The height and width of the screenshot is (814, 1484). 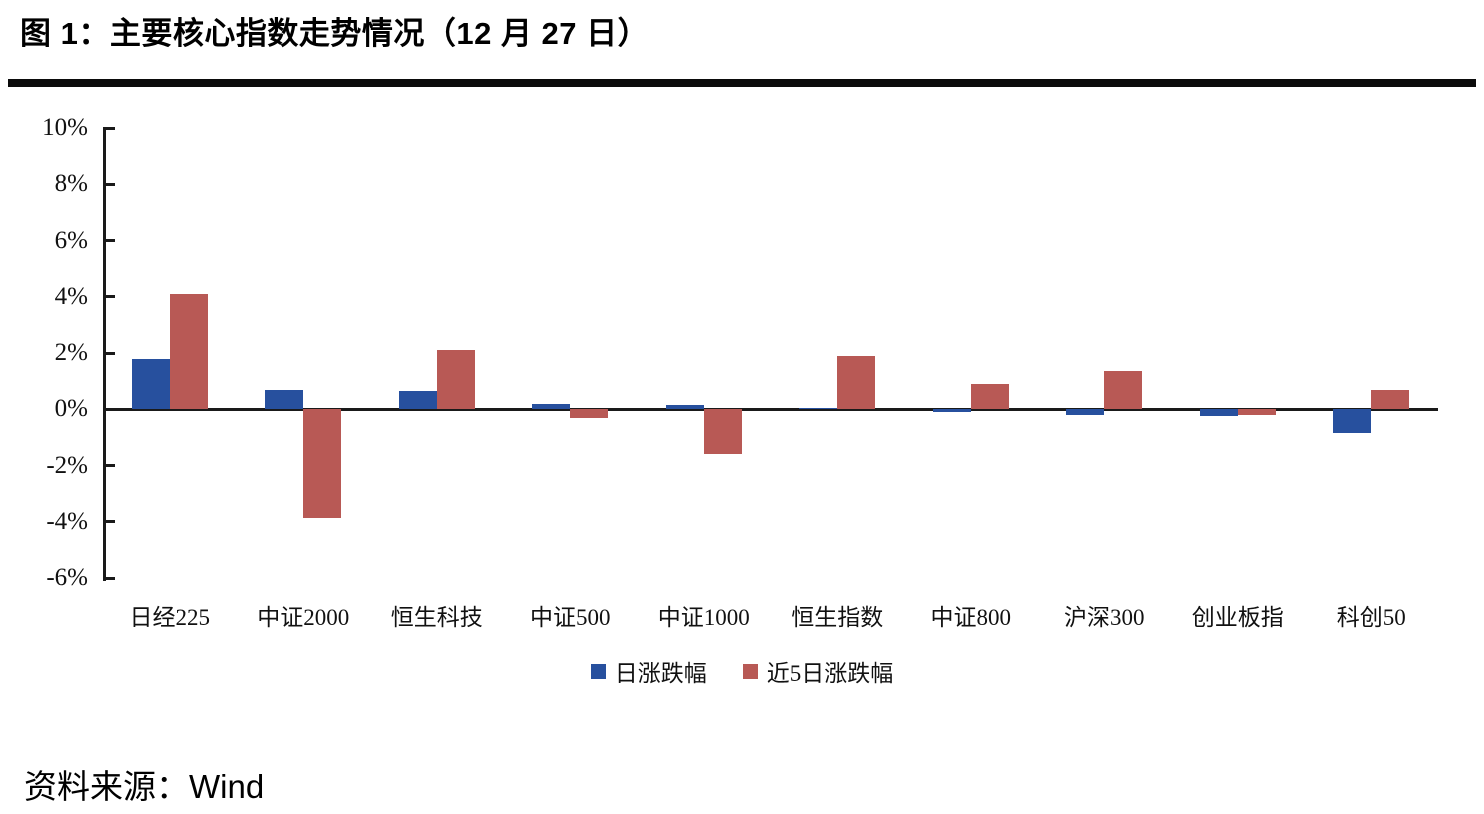 What do you see at coordinates (1104, 617) in the screenshot?
I see `x-axis-label-7: 沪深300` at bounding box center [1104, 617].